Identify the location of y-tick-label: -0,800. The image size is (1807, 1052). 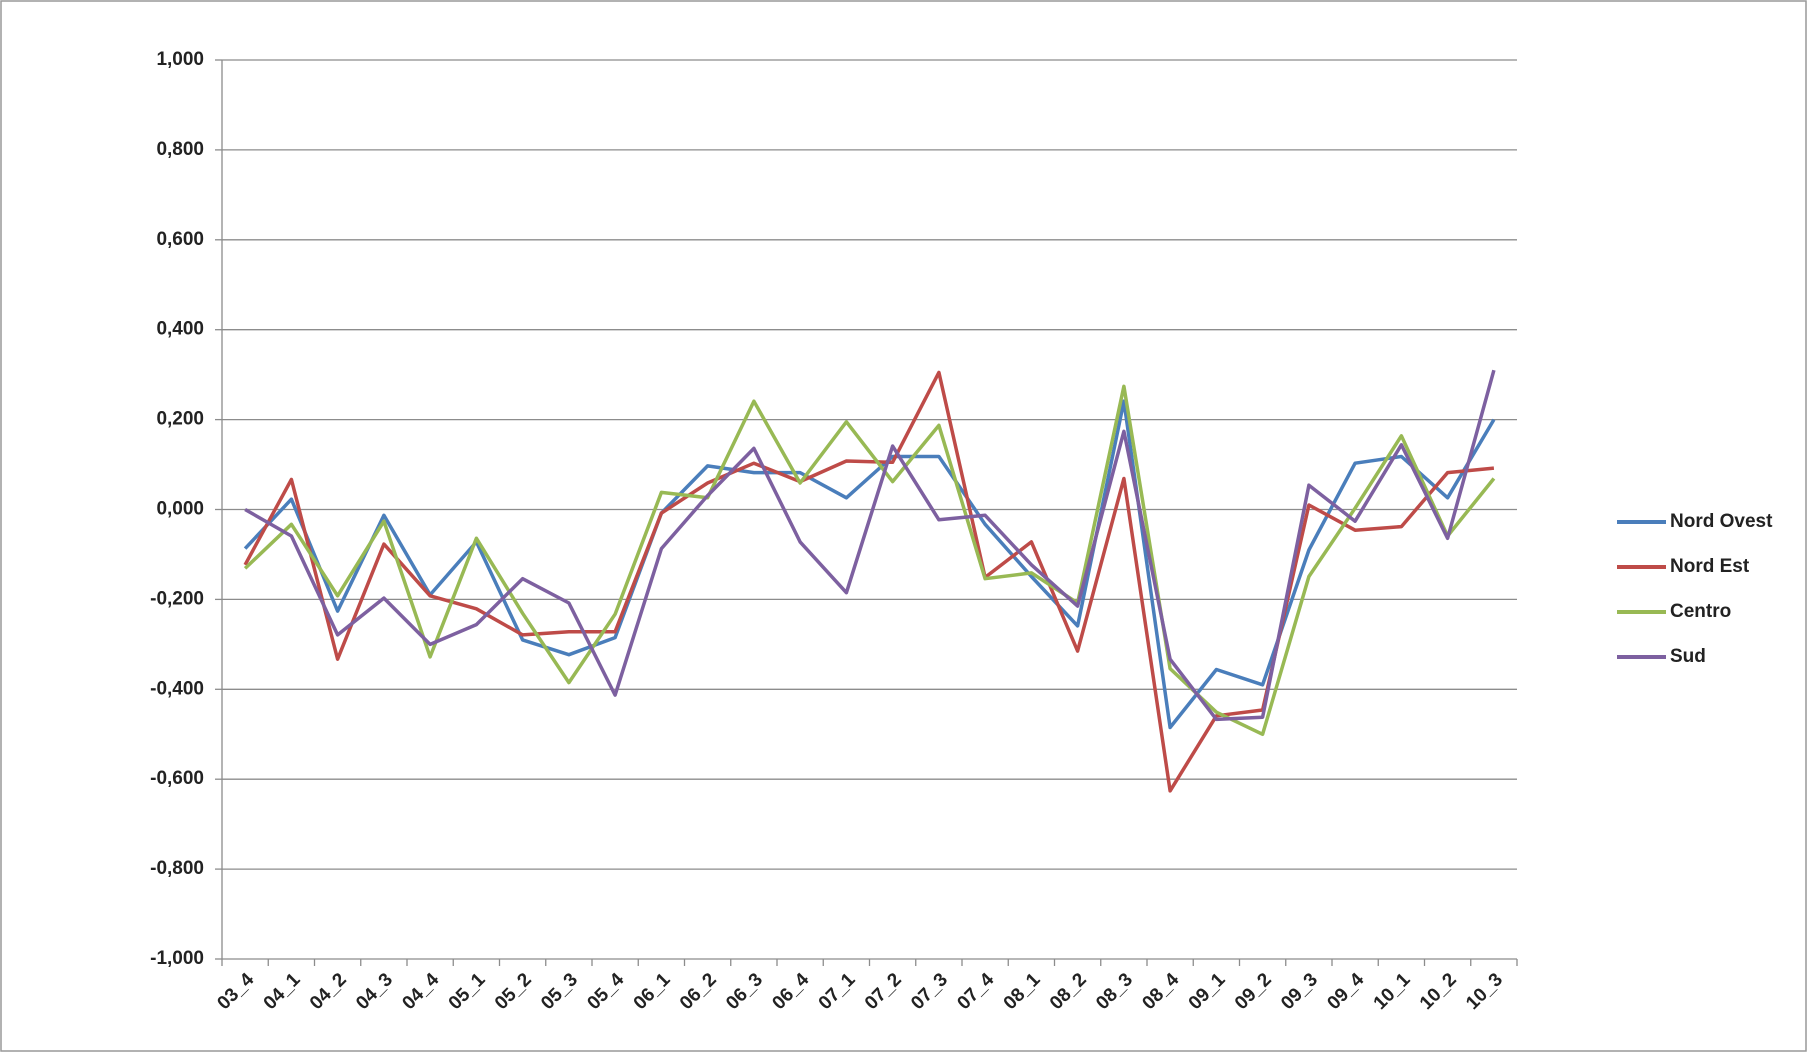
(177, 868).